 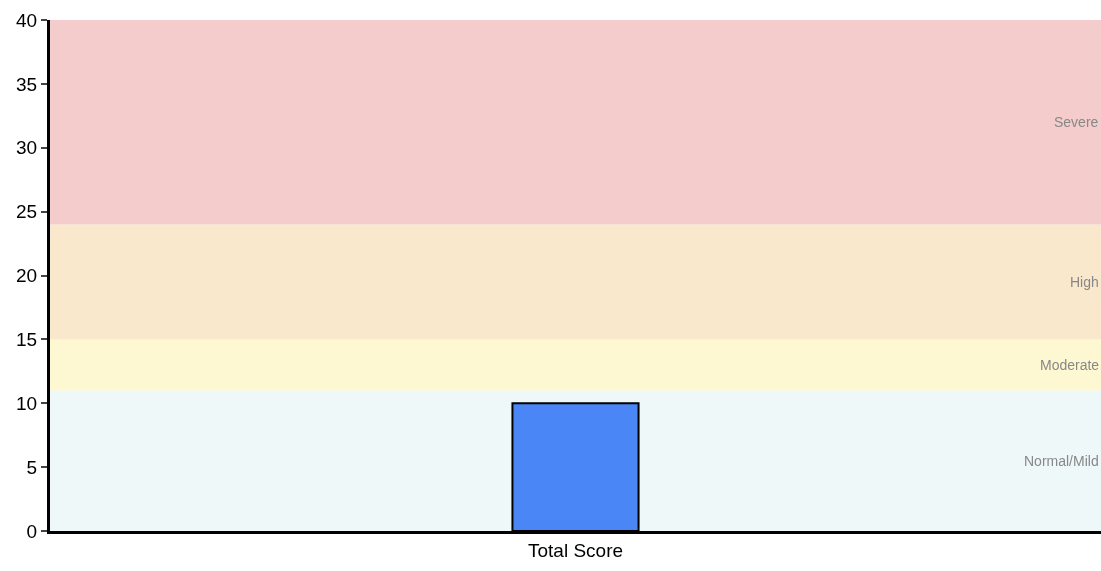 What do you see at coordinates (27, 212) in the screenshot?
I see `y-tick-label: 25` at bounding box center [27, 212].